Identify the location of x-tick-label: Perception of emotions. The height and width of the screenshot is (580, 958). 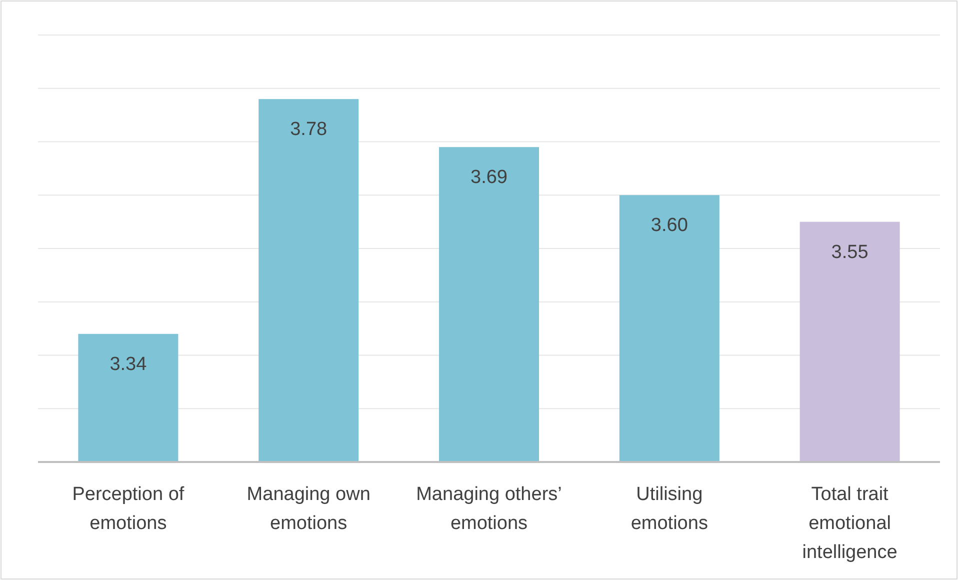
(128, 509).